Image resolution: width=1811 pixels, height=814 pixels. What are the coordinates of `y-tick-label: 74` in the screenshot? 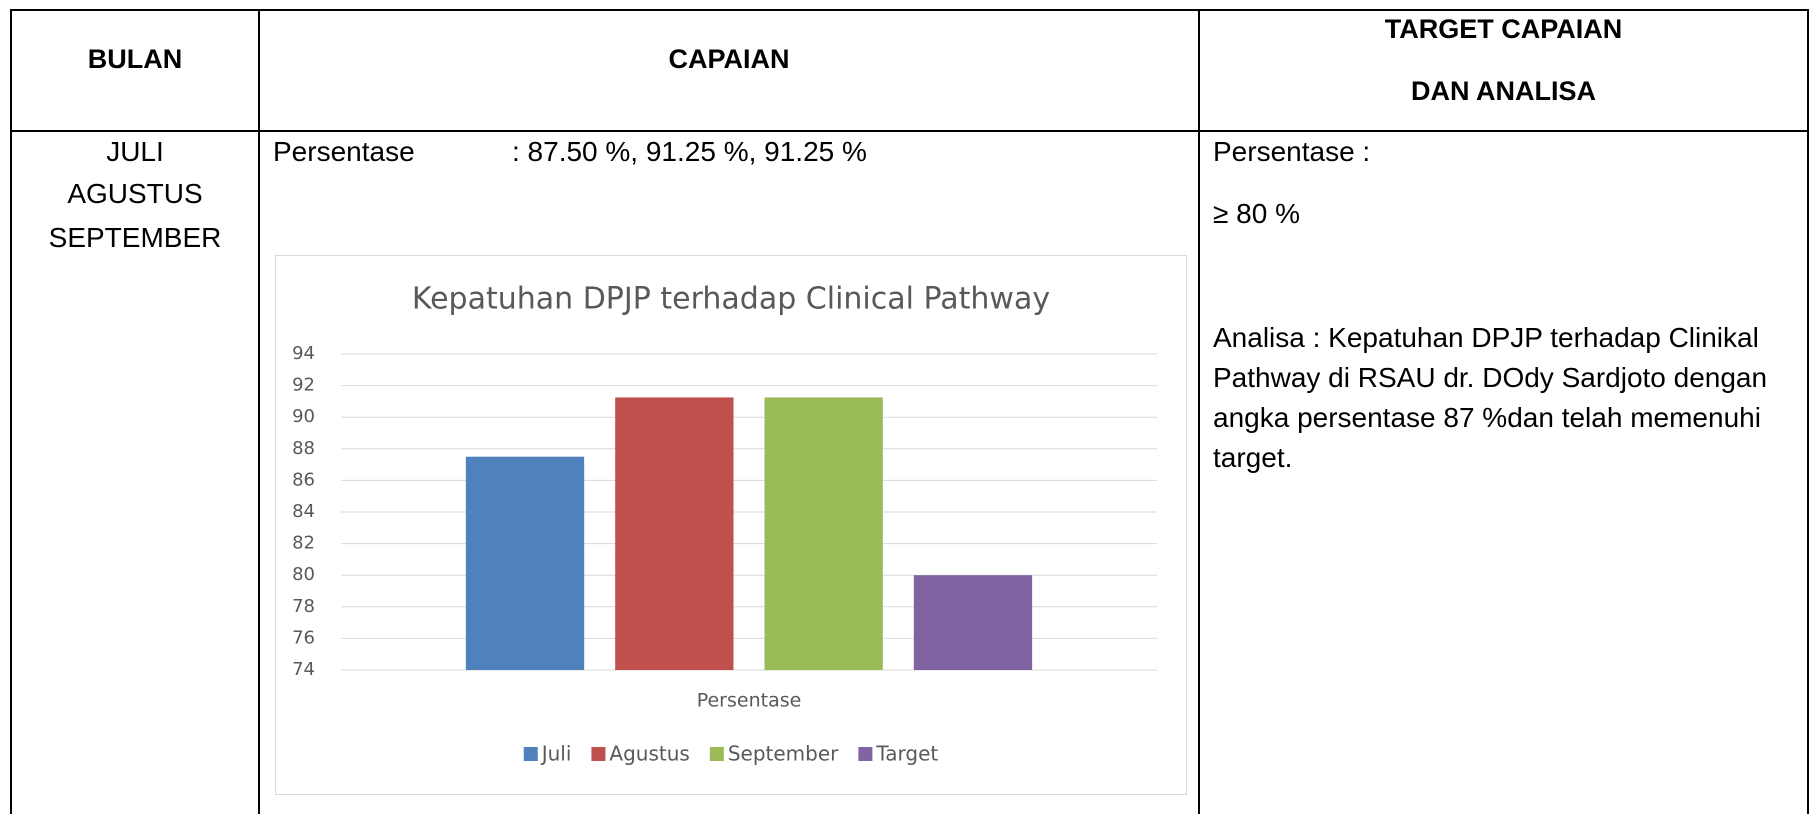 It's located at (303, 669).